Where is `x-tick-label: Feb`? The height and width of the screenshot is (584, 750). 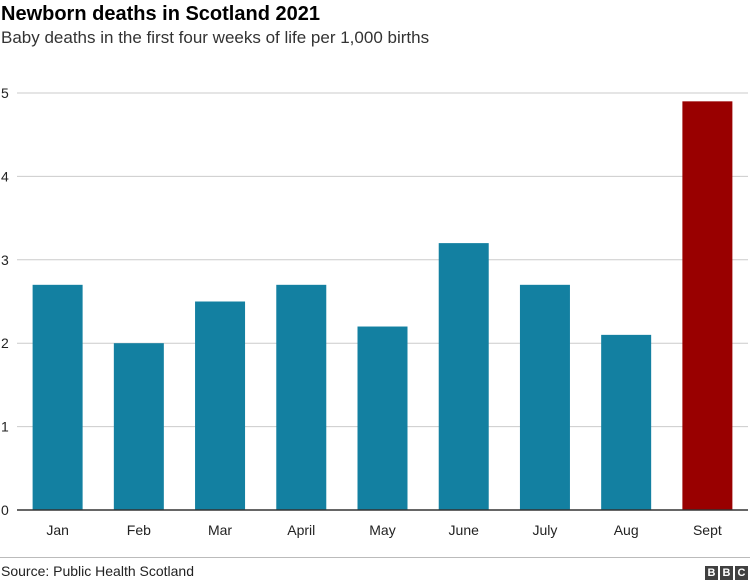 x-tick-label: Feb is located at coordinates (139, 530).